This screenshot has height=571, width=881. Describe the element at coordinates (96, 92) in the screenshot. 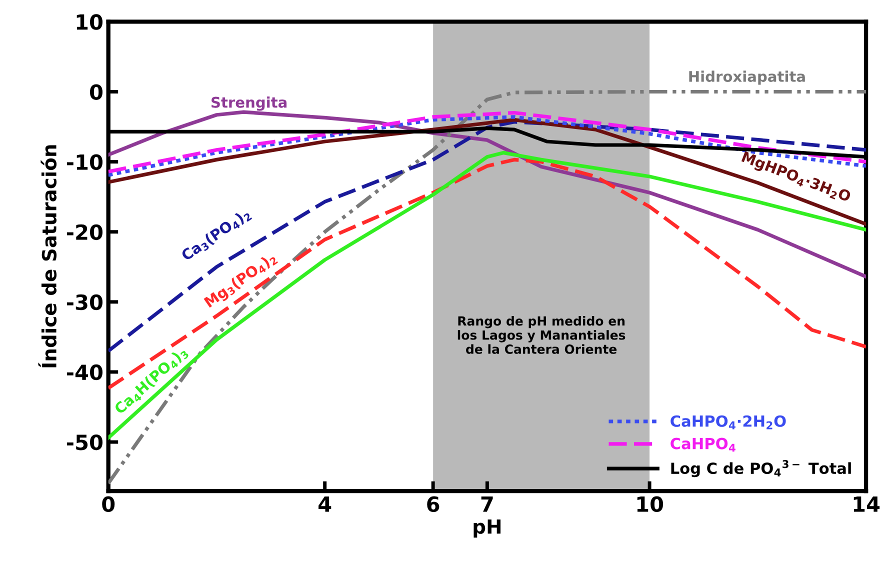

I see `y-tick-label: 0` at that location.